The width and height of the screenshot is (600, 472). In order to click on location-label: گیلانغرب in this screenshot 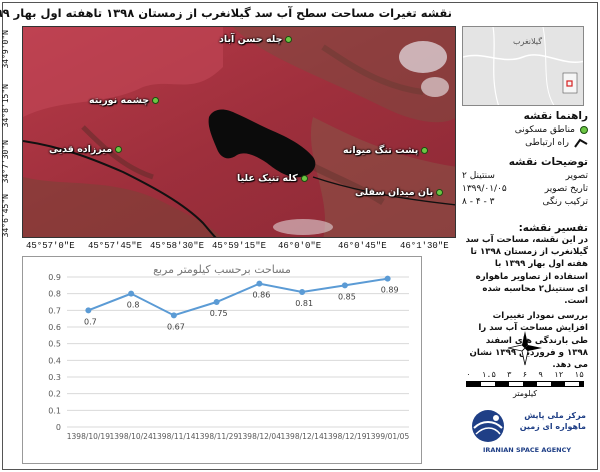, I will do `click(528, 41)`.